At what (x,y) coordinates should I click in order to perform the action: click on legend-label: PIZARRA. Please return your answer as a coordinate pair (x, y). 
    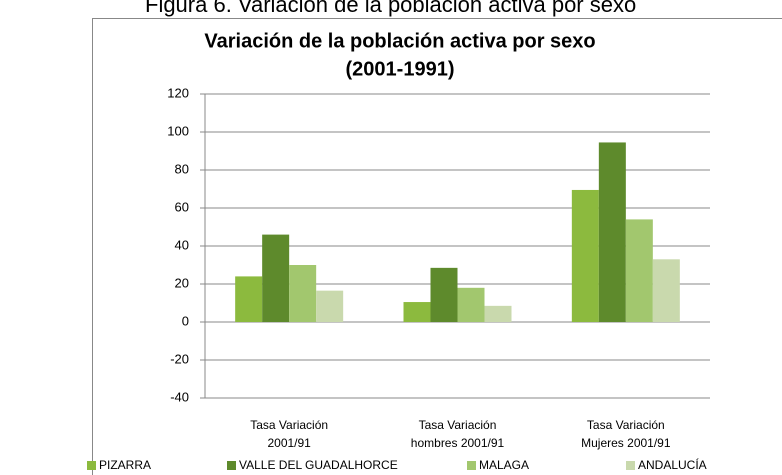
    Looking at the image, I should click on (125, 465).